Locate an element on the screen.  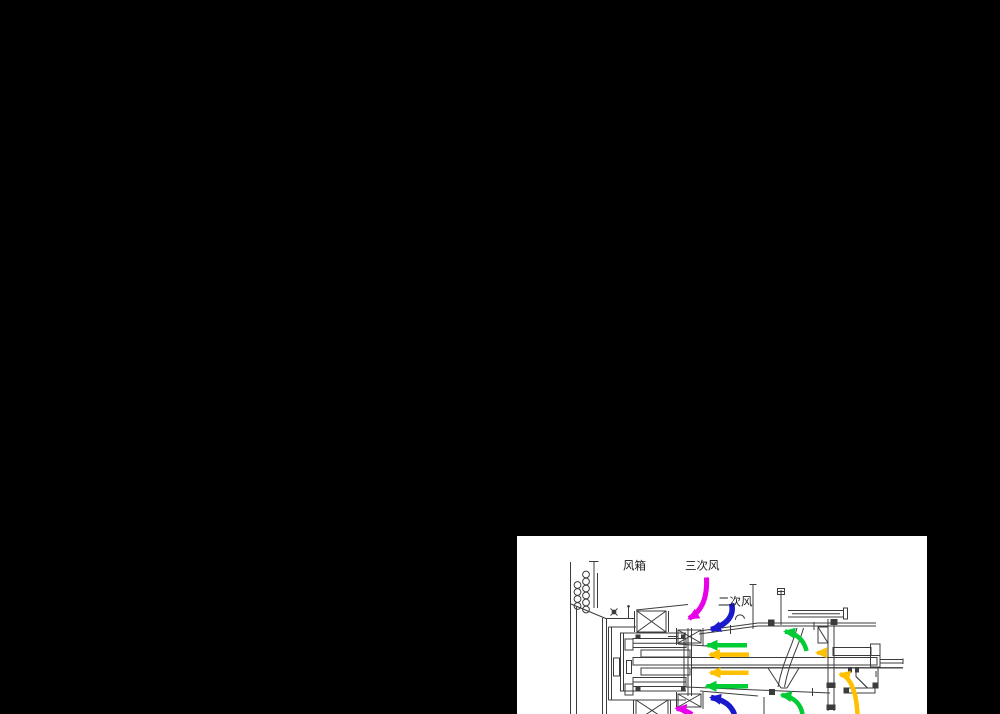
front-flange-and-shaft is located at coordinates (768, 666).